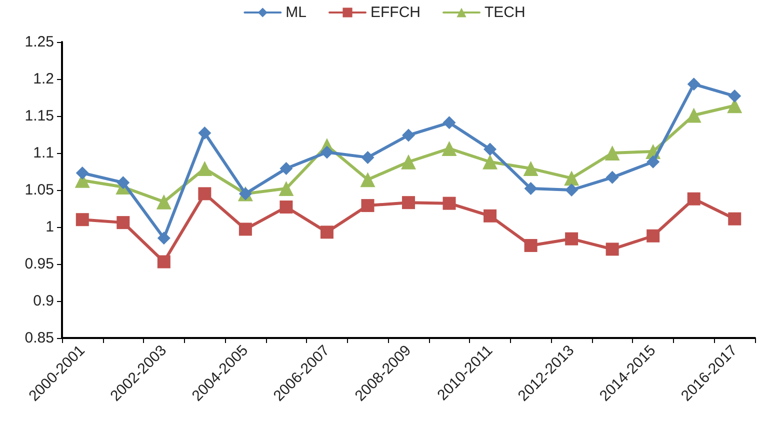 The height and width of the screenshot is (438, 769). Describe the element at coordinates (395, 12) in the screenshot. I see `legend-label: EFFCH` at that location.